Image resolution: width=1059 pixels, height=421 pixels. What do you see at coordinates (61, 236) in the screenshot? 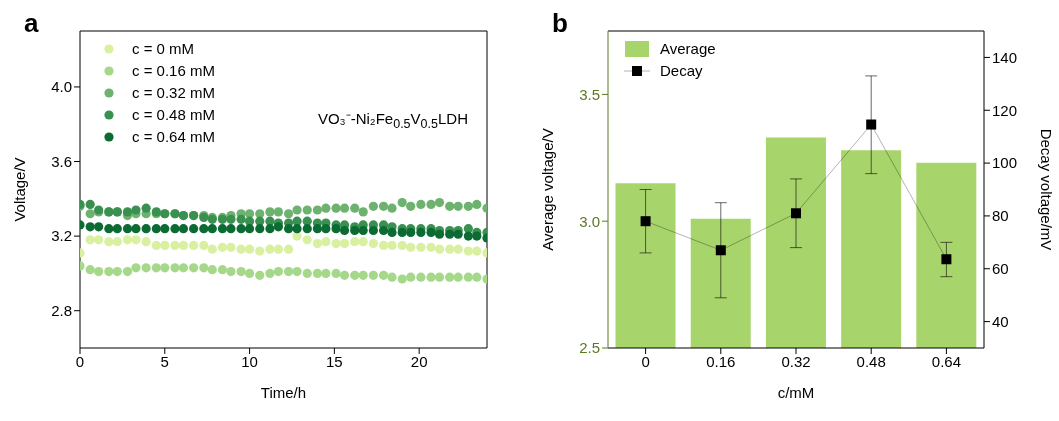
I see `y-tick-label: 3.2` at bounding box center [61, 236].